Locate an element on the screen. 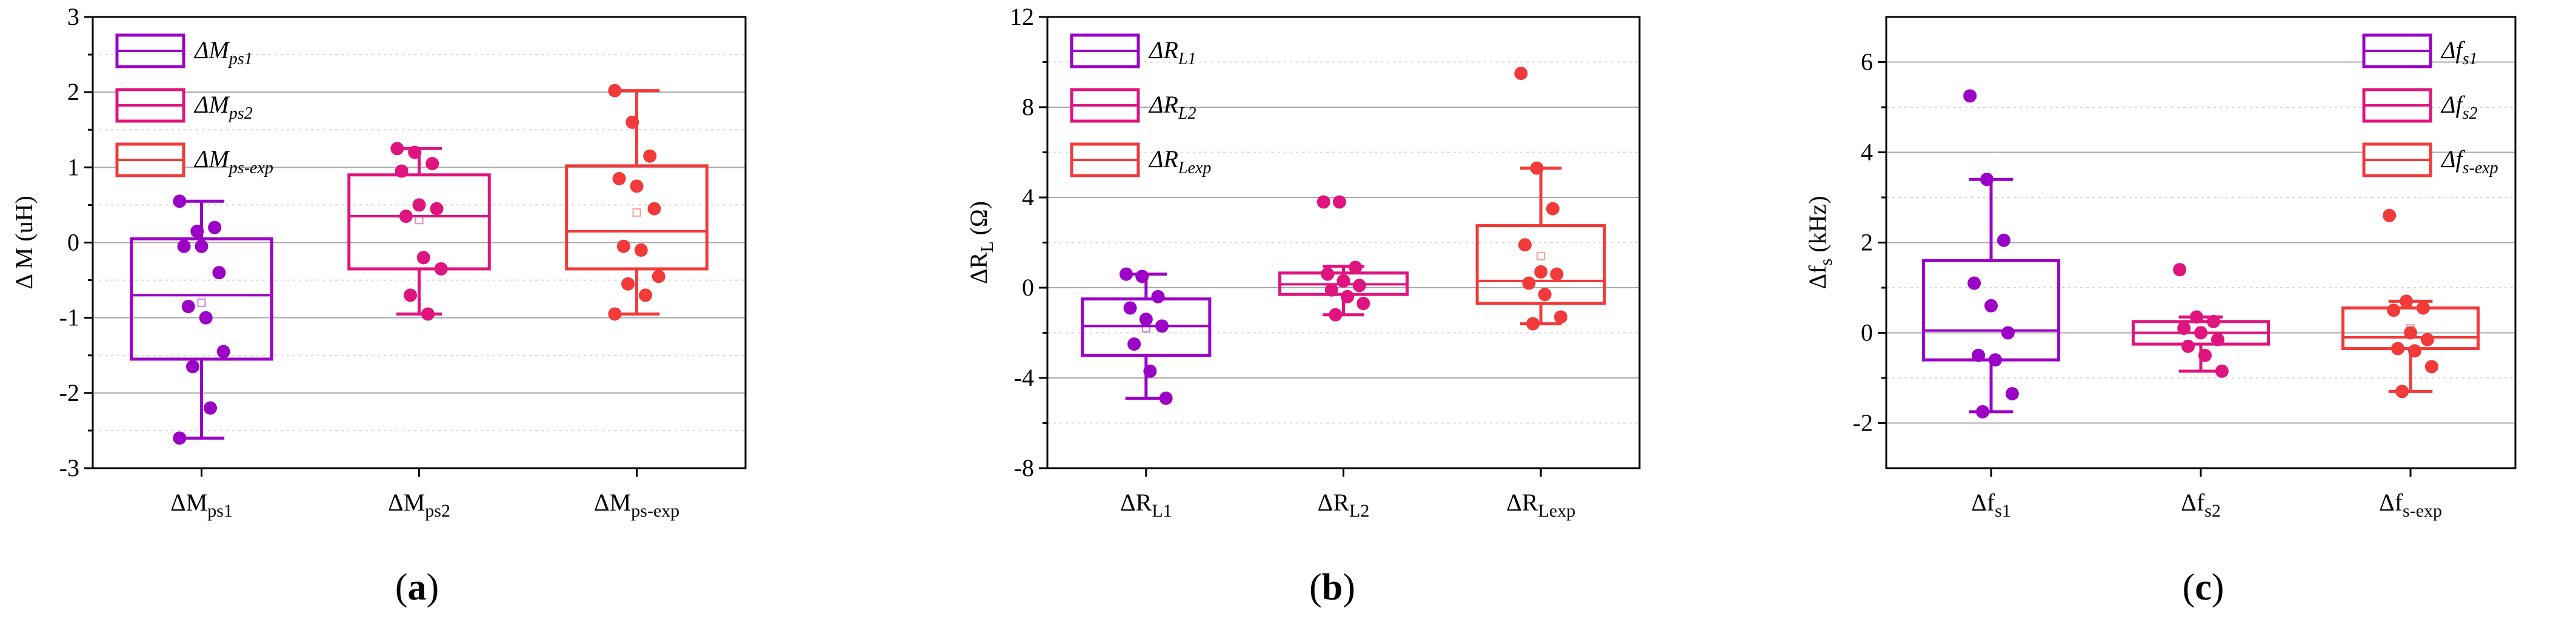 This screenshot has width=2576, height=622. x-label-sub: ps-exp is located at coordinates (655, 511).